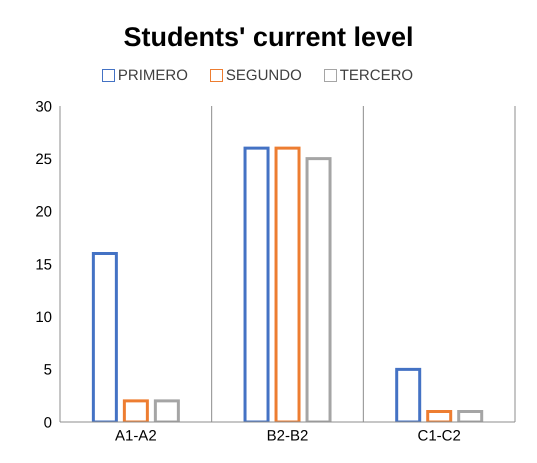 Image resolution: width=537 pixels, height=463 pixels. What do you see at coordinates (439, 436) in the screenshot?
I see `x-tick-label: C1-C2` at bounding box center [439, 436].